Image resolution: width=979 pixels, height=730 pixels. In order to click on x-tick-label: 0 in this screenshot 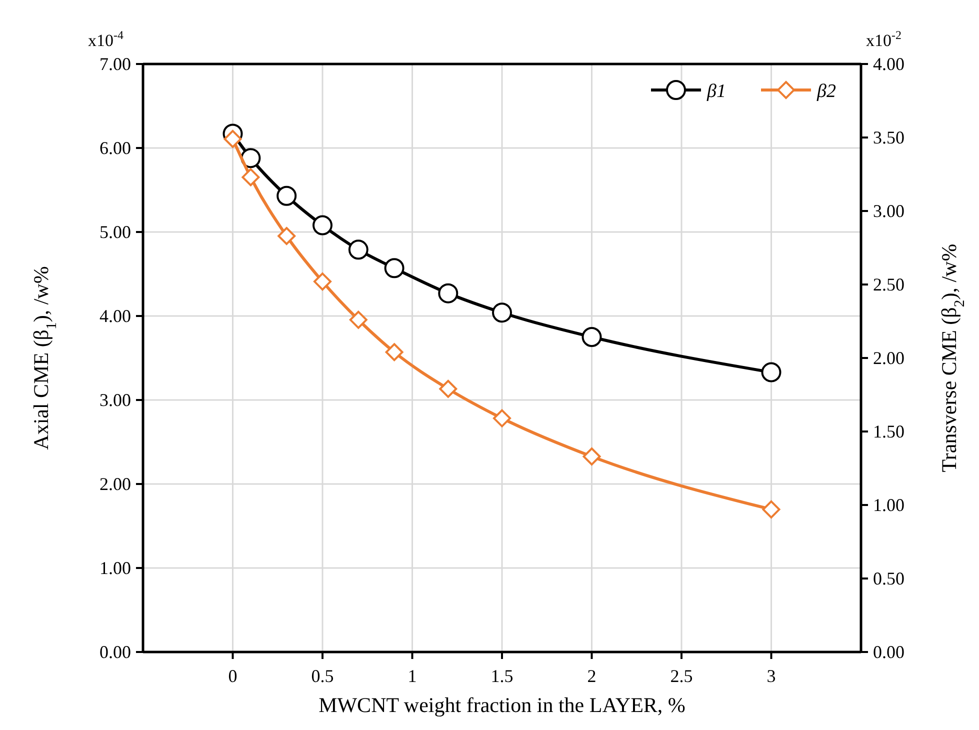, I will do `click(233, 676)`.